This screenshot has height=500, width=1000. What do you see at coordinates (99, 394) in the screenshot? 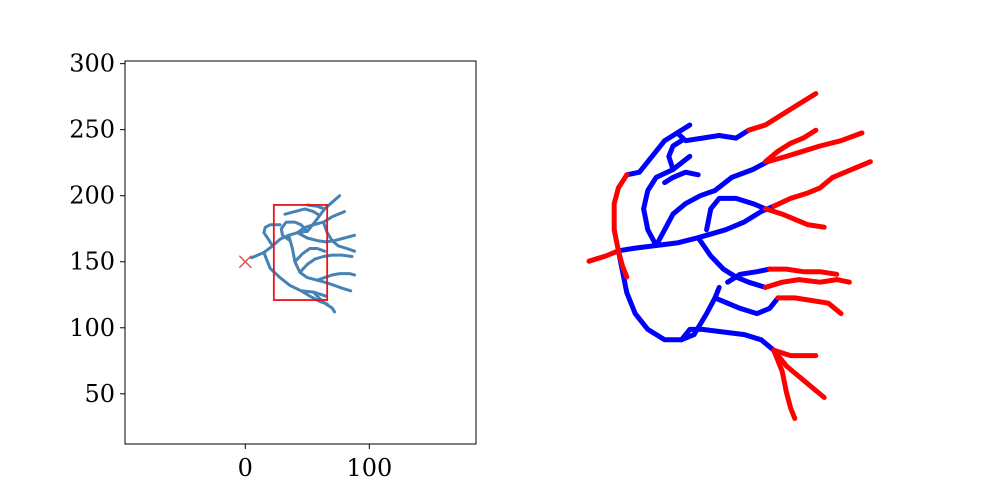
I see `y-tick-label: 50` at bounding box center [99, 394].